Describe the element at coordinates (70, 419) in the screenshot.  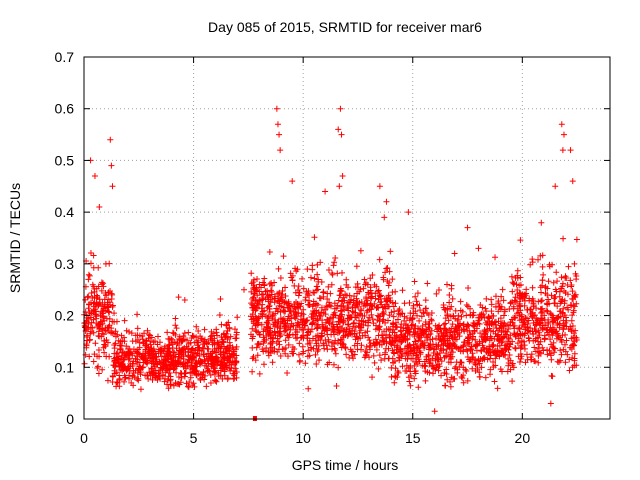
I see `y-tick-label: 0` at that location.